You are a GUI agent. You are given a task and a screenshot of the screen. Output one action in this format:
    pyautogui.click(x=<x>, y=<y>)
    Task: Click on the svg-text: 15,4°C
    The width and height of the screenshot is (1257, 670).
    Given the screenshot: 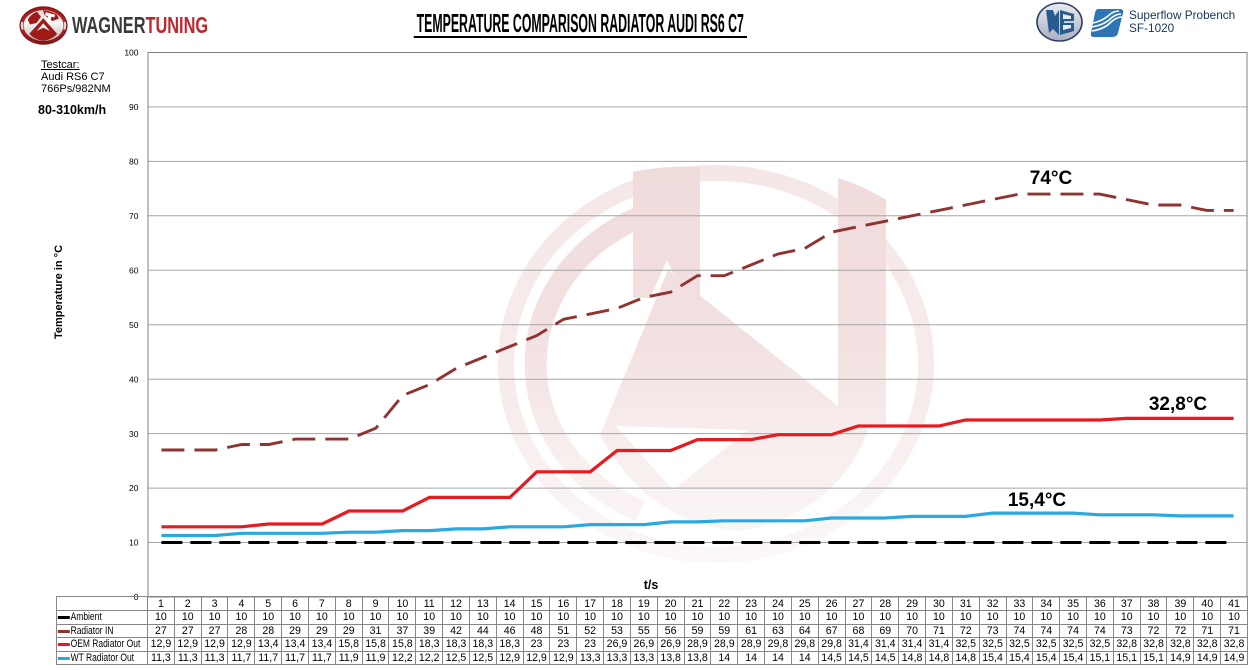 What is the action you would take?
    pyautogui.click(x=1037, y=500)
    